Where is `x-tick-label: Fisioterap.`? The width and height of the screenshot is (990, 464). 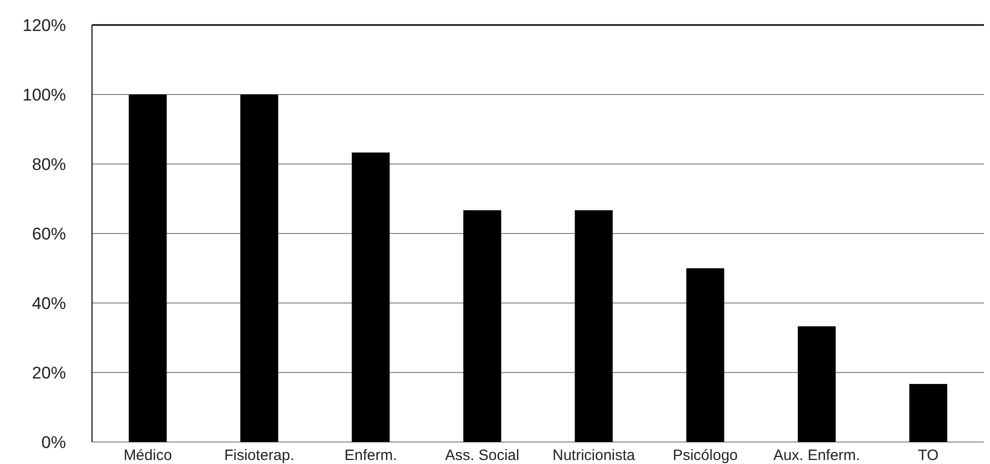 x-tick-label: Fisioterap. is located at coordinates (259, 455).